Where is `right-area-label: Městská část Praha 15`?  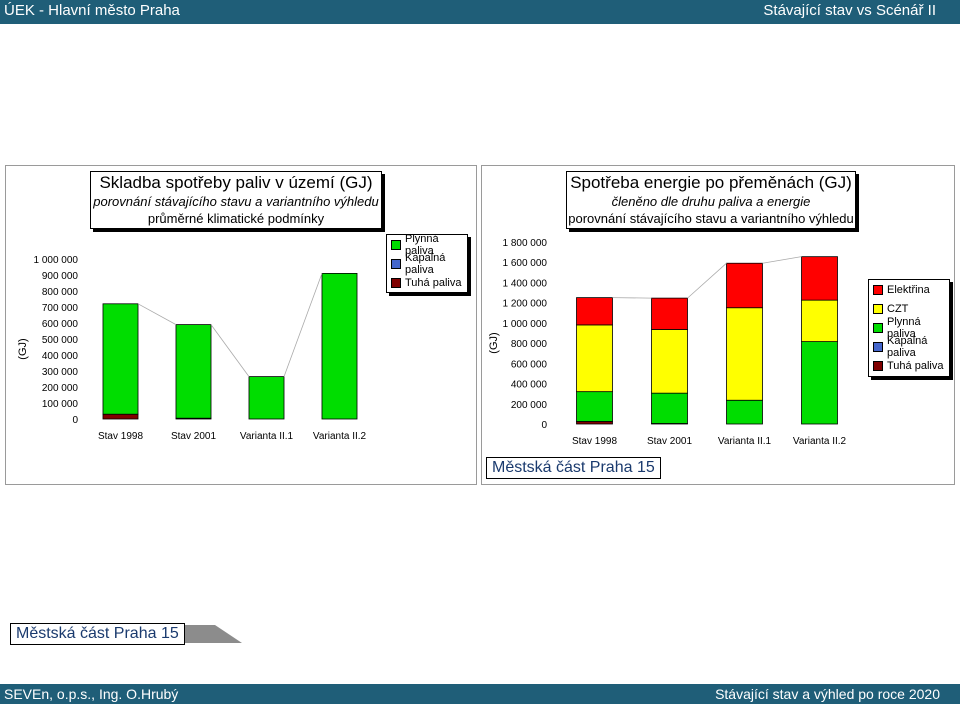
right-area-label: Městská část Praha 15 is located at coordinates (573, 468).